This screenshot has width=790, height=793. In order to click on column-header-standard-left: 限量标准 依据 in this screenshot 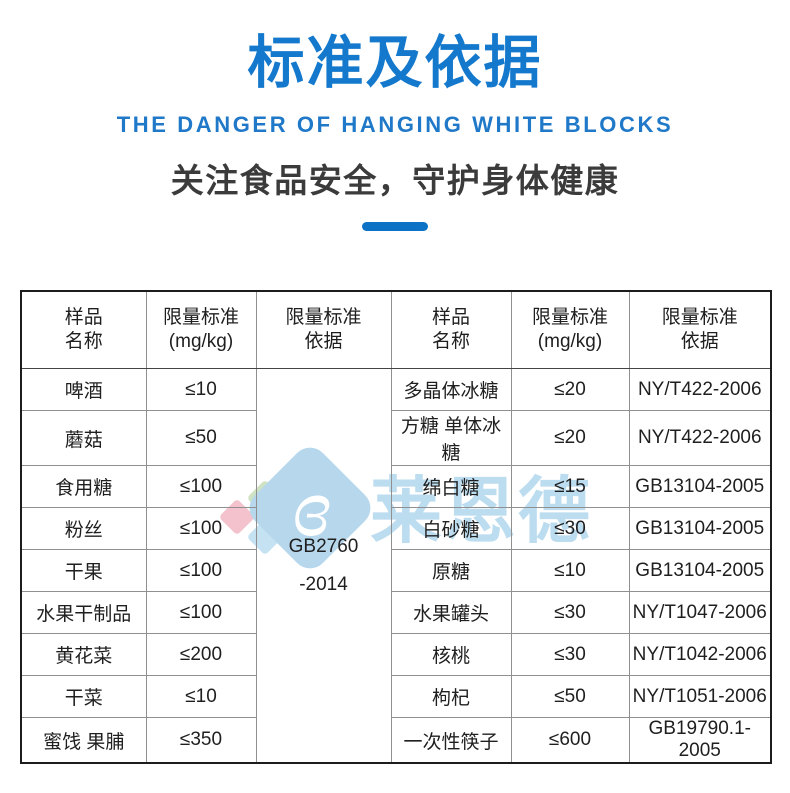, I will do `click(323, 329)`.